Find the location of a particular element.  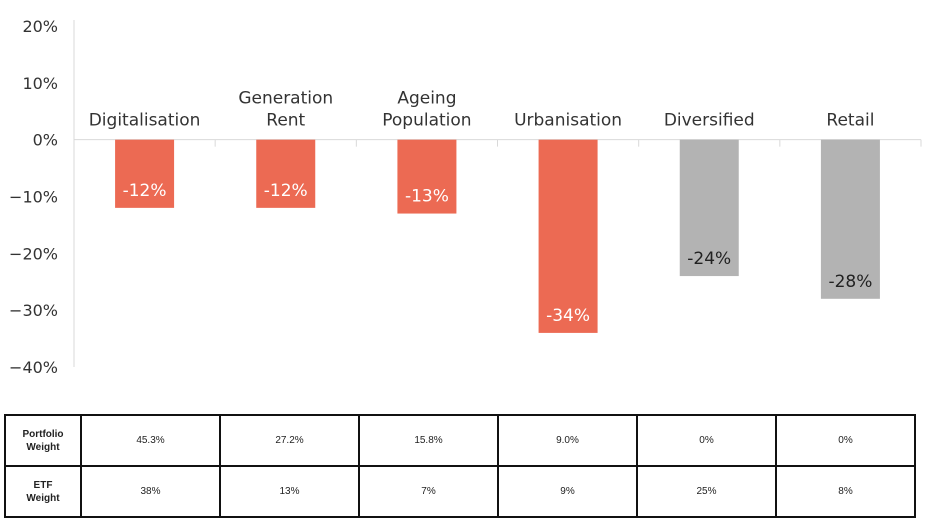

row-header-line: Portfolio is located at coordinates (43, 434).